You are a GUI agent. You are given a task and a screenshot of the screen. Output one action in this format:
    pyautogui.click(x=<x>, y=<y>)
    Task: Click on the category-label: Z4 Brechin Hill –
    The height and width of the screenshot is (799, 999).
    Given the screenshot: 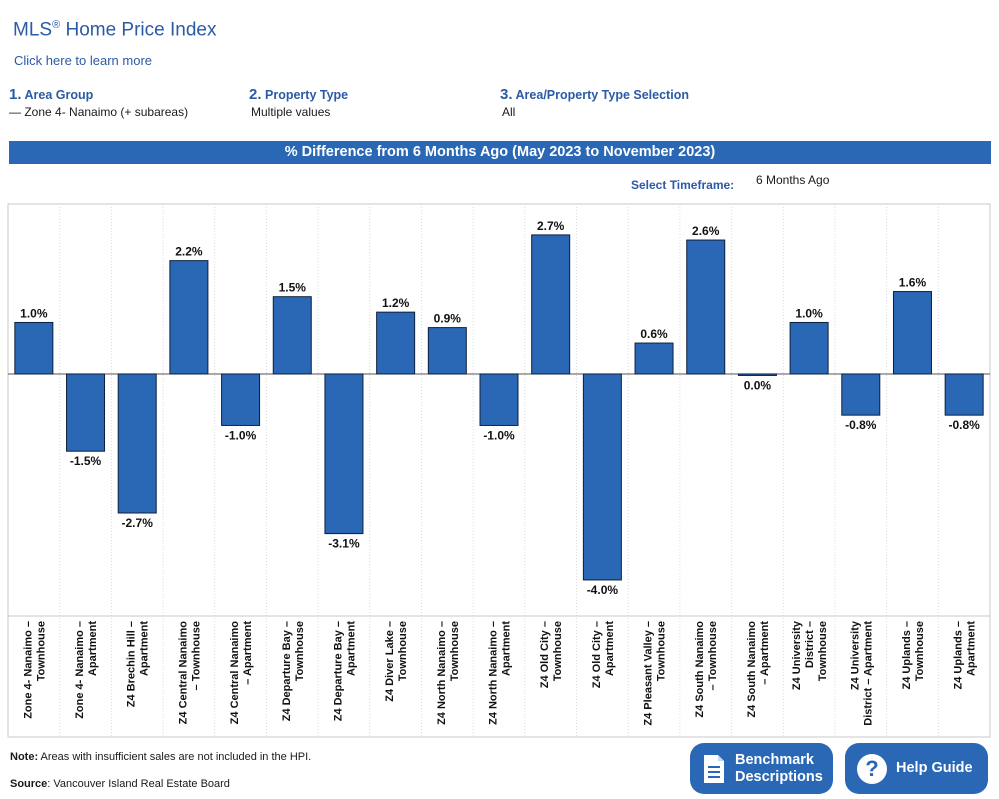 What is the action you would take?
    pyautogui.click(x=132, y=664)
    